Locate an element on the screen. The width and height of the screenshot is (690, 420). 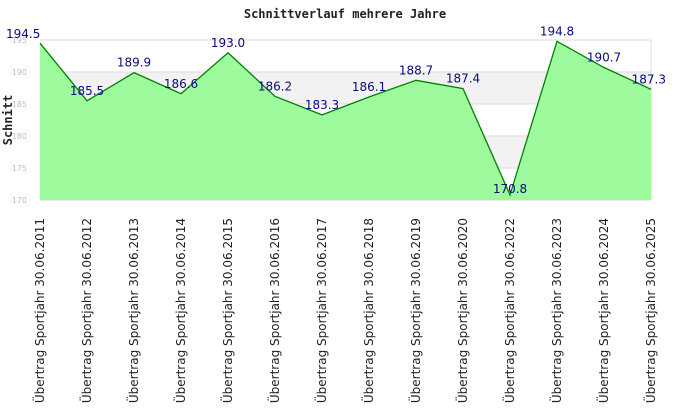
x-tick-label: Übertrag Sportjahr 30.06.2011 is located at coordinates (39, 310).